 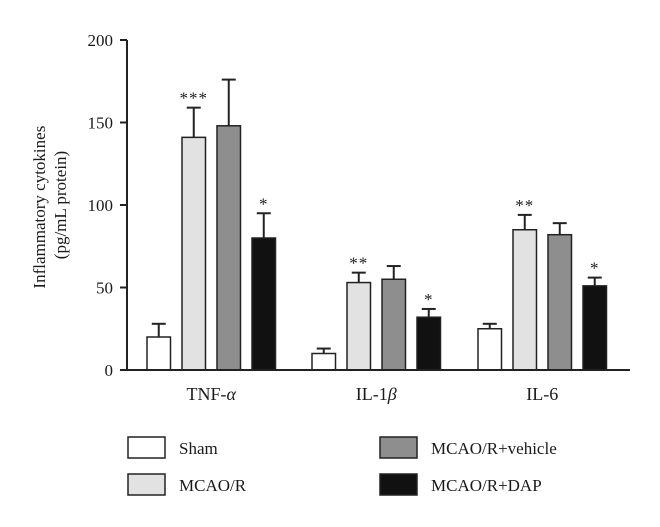 What do you see at coordinates (213, 485) in the screenshot?
I see `legend-label: MCAO/R` at bounding box center [213, 485].